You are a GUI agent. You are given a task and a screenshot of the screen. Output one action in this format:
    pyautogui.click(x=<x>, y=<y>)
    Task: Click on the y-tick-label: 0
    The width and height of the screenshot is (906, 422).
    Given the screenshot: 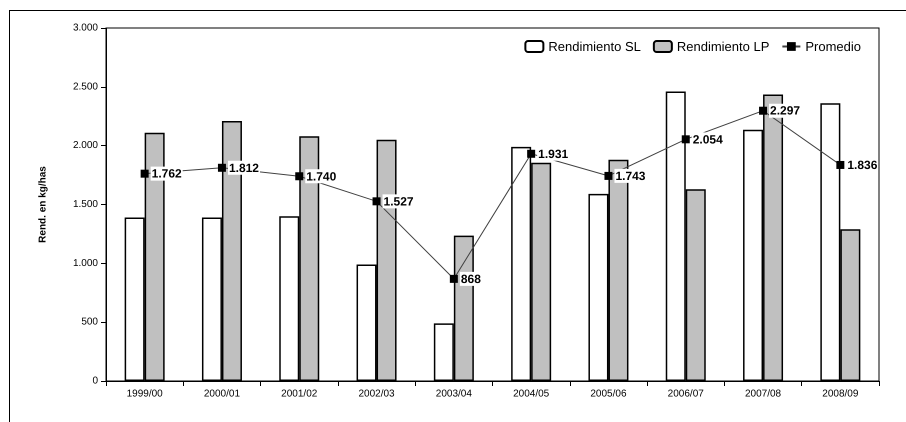 What is the action you would take?
    pyautogui.click(x=95, y=381)
    